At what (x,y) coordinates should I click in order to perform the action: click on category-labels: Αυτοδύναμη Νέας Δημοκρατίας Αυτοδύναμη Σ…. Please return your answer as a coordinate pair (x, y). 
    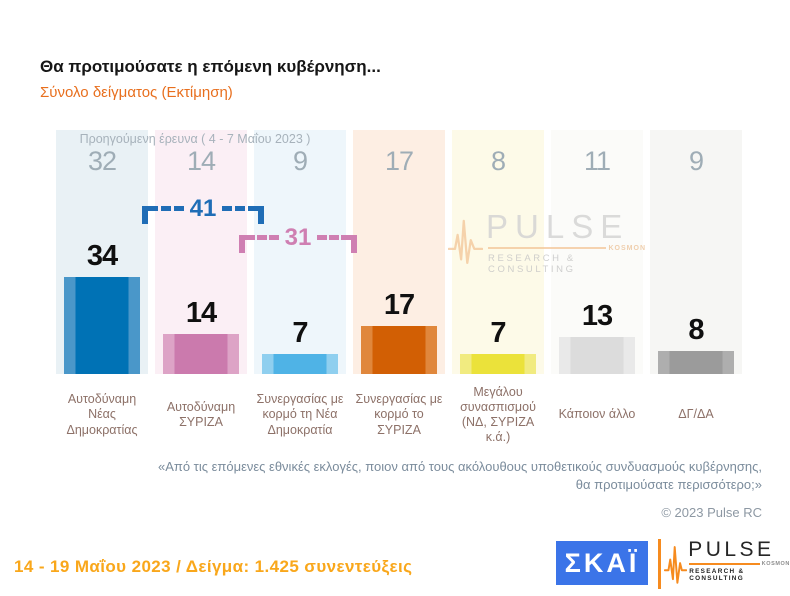
    Looking at the image, I should click on (399, 414).